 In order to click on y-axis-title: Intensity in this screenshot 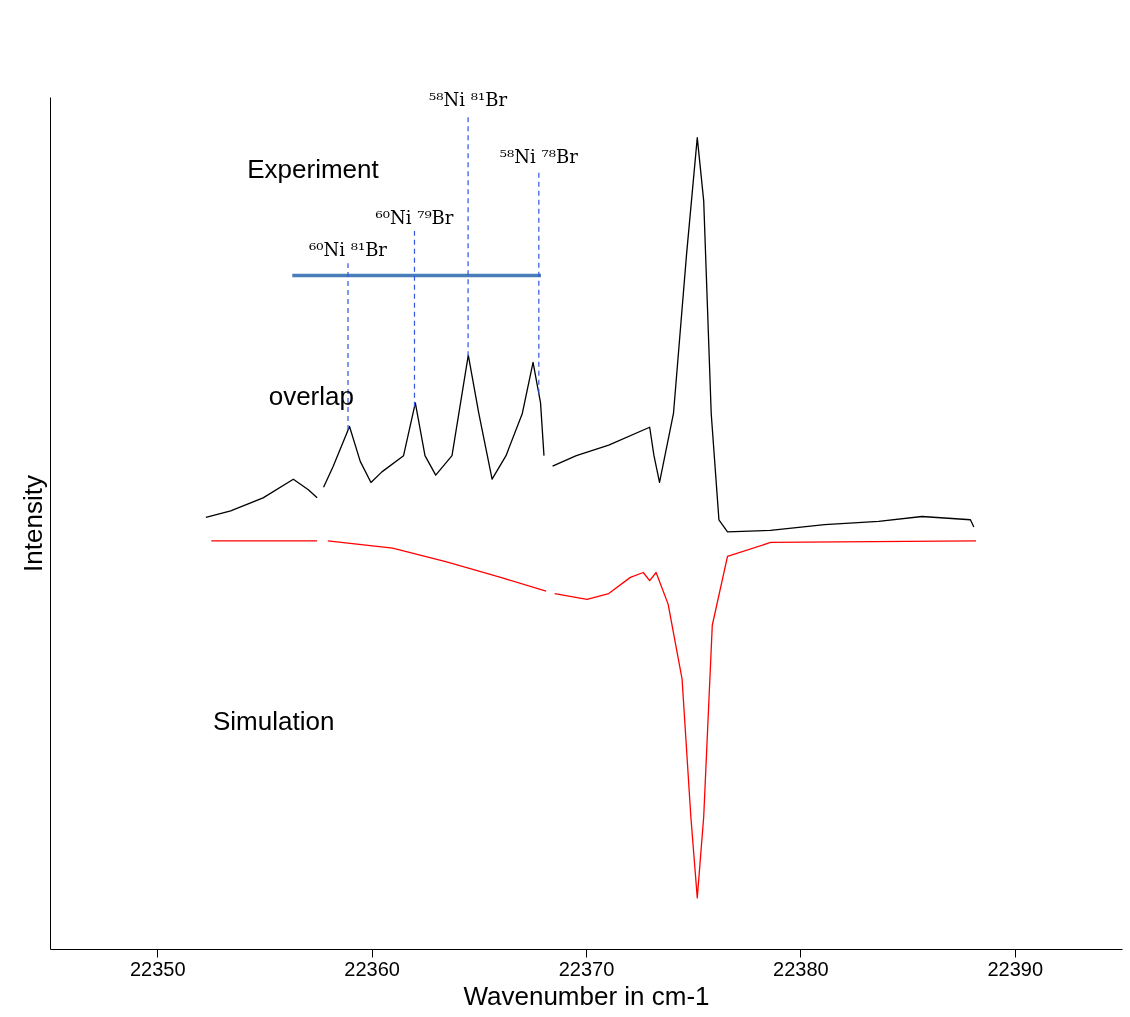, I will do `click(32, 523)`.